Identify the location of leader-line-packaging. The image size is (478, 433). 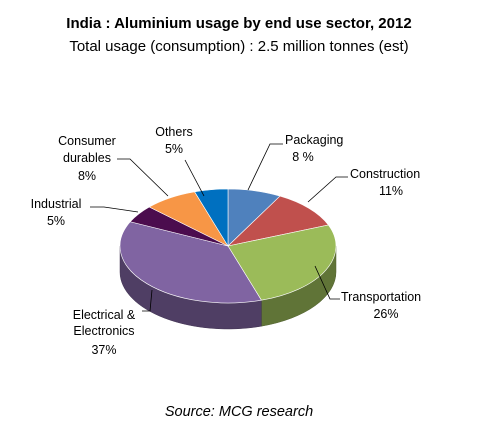
(265, 167).